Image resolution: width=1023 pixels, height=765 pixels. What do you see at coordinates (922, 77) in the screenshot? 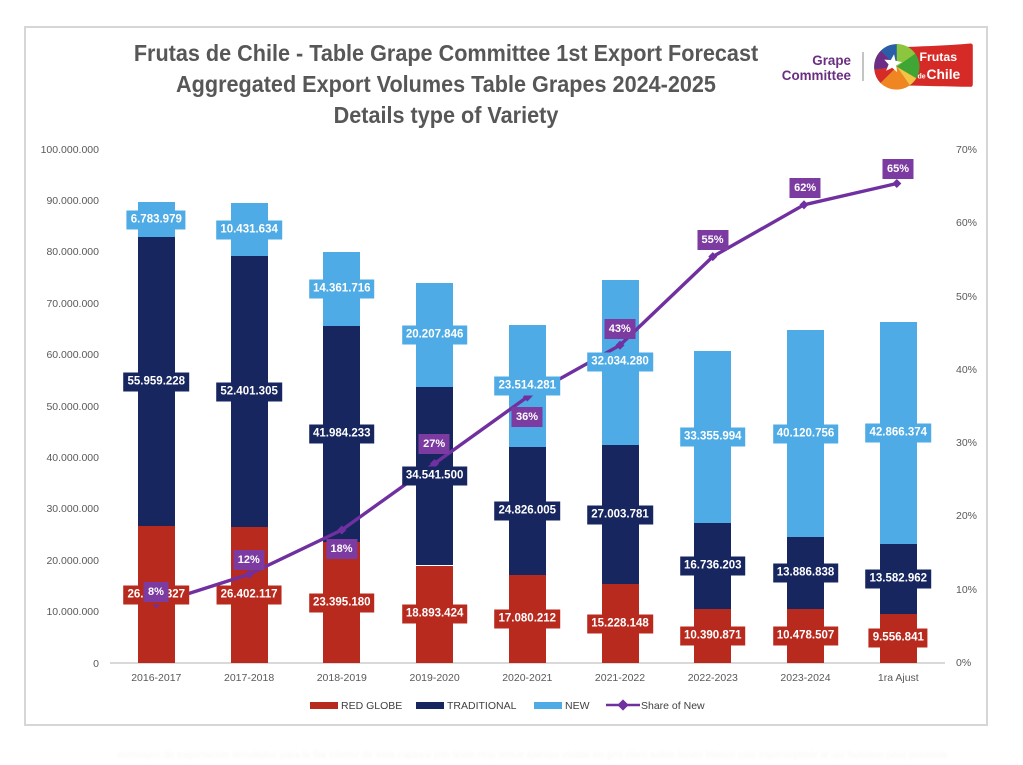
I see `svg-text: de` at bounding box center [922, 77].